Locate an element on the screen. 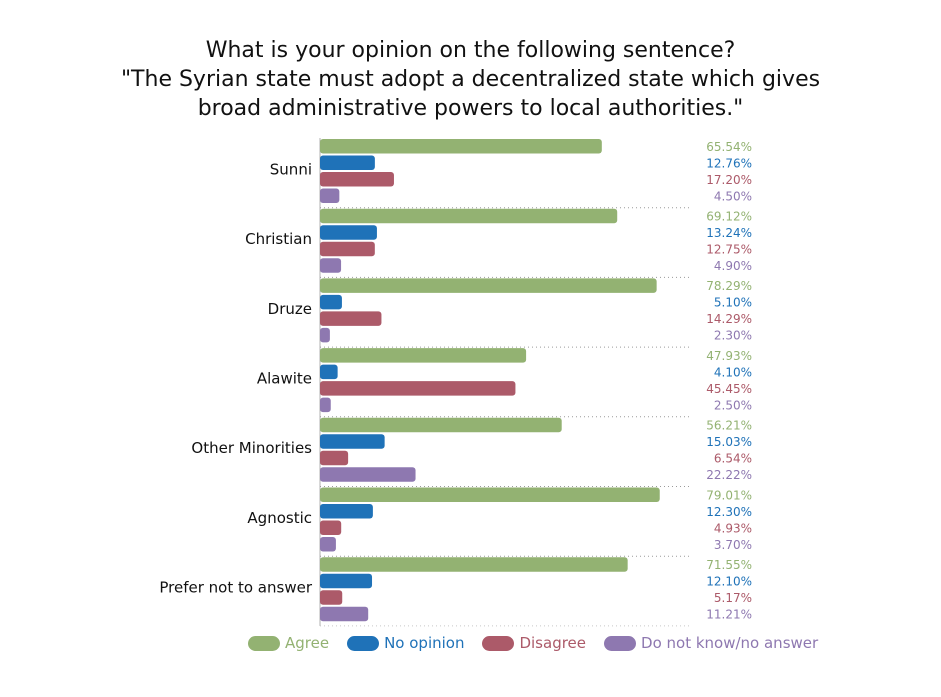 The height and width of the screenshot is (697, 941). bar-alawite-no-opinion is located at coordinates (329, 372).